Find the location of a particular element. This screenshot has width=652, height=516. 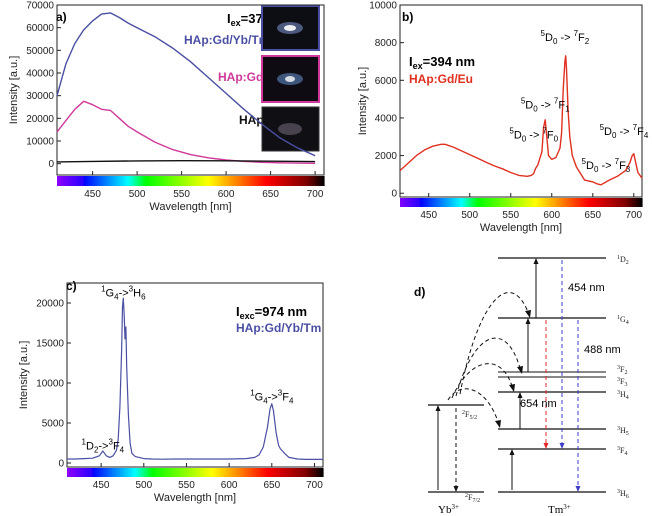

panel-c-annotations: 1G4->3H6 1G4->3F4 1D2->3F4 is located at coordinates (188, 370).